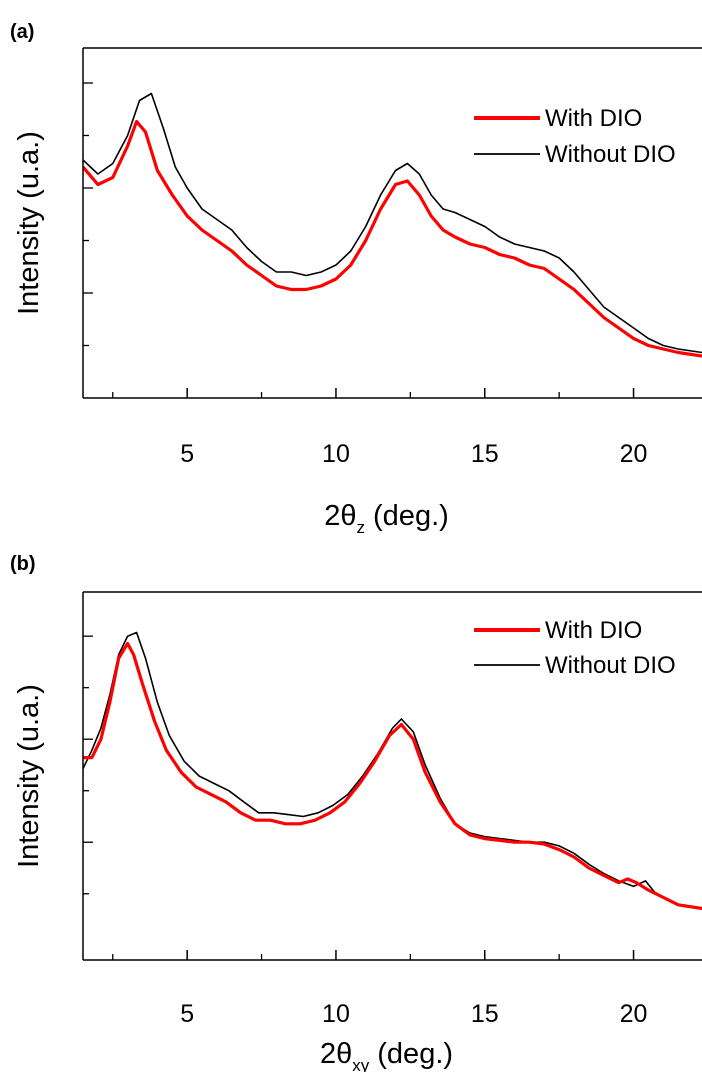 The image size is (702, 1072). I want to click on x-axis-title: 2θz (deg.), so click(386, 518).